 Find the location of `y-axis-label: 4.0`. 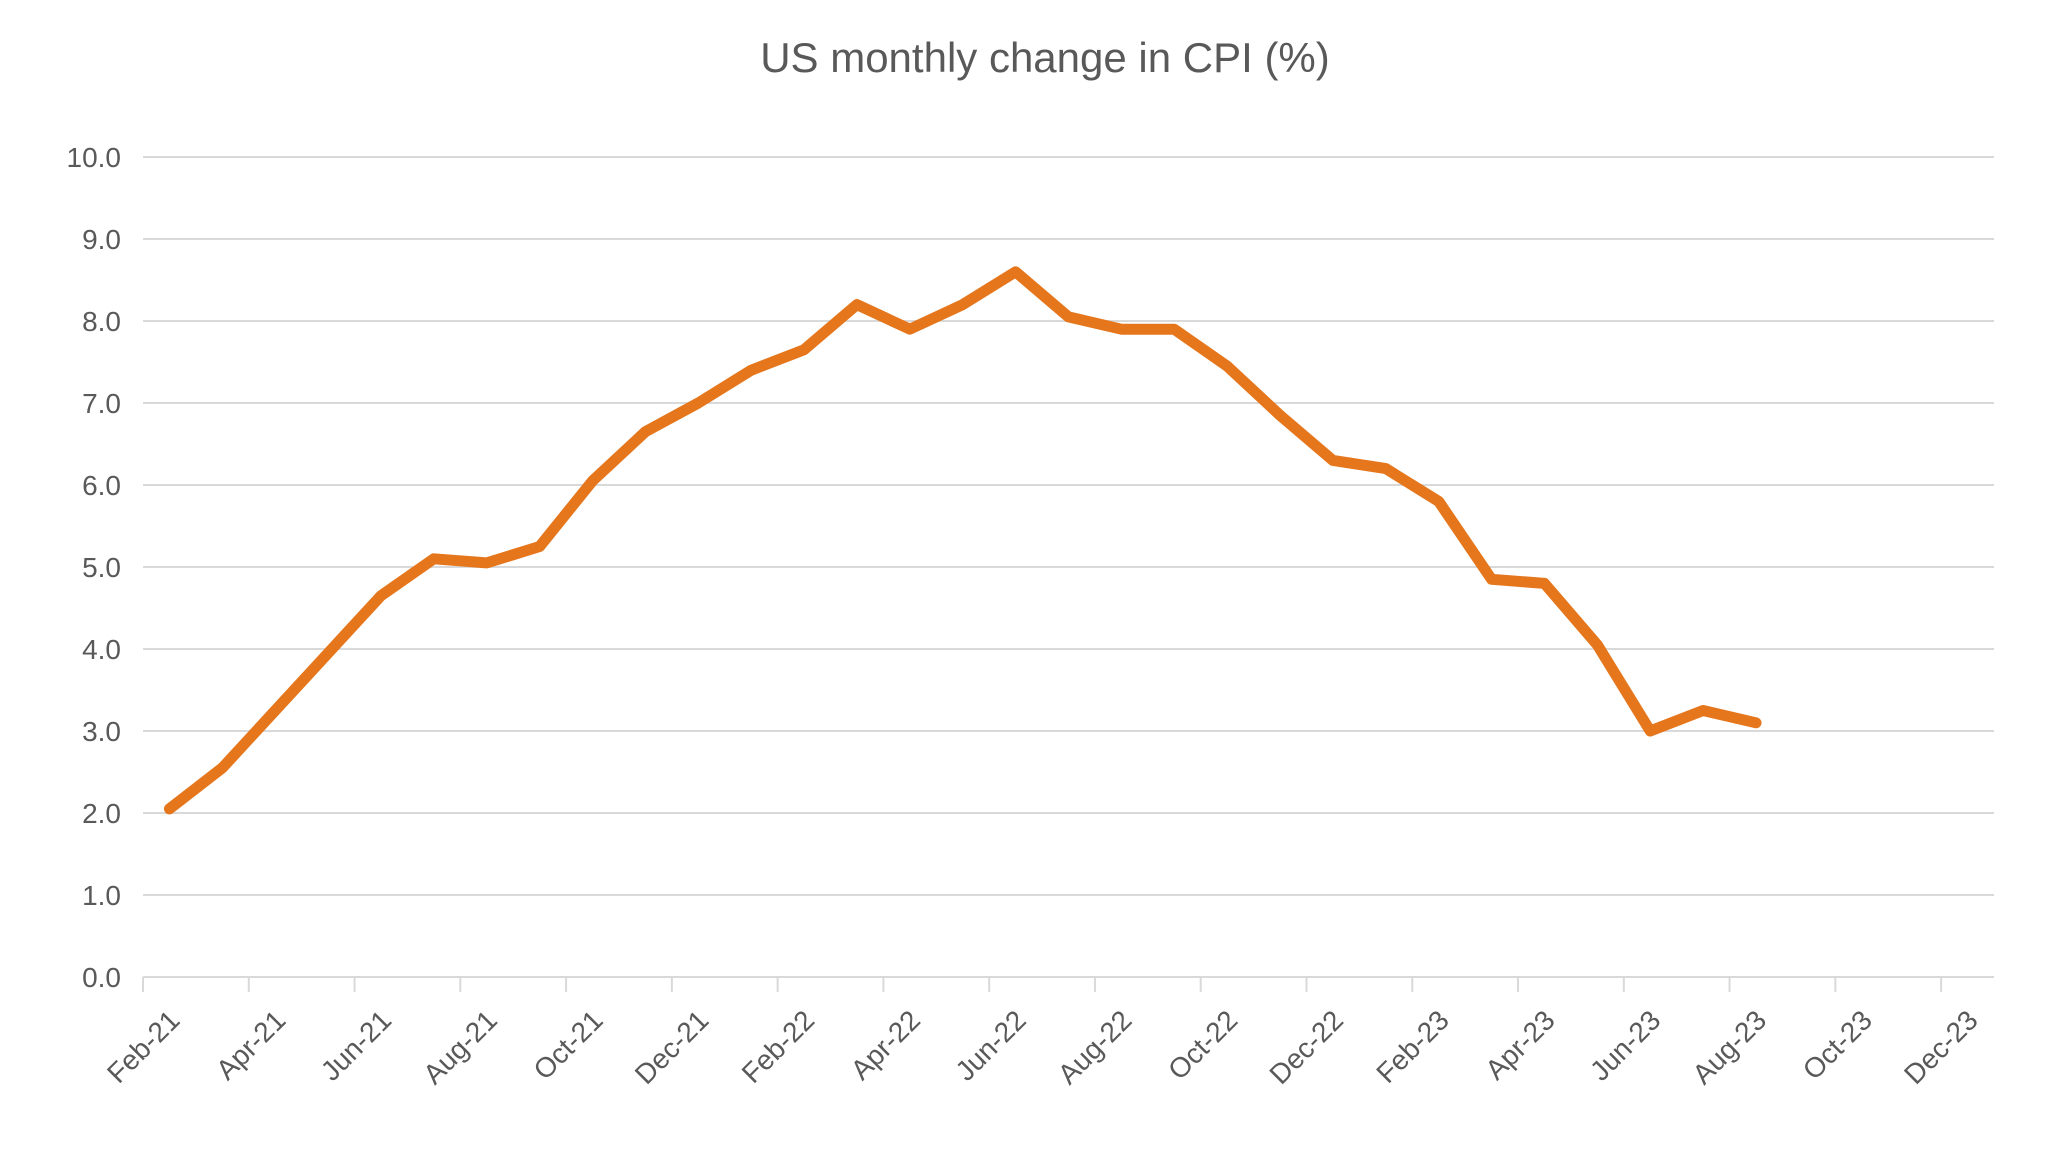

y-axis-label: 4.0 is located at coordinates (101, 649).